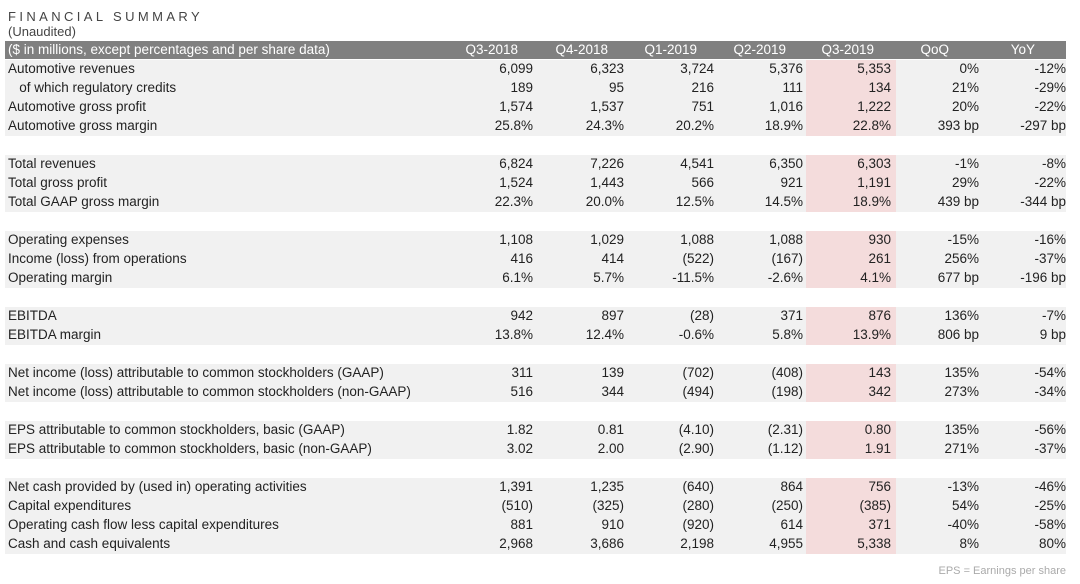 This screenshot has width=1080, height=584. I want to click on cell-q4-2018: 24.3%, so click(604, 125).